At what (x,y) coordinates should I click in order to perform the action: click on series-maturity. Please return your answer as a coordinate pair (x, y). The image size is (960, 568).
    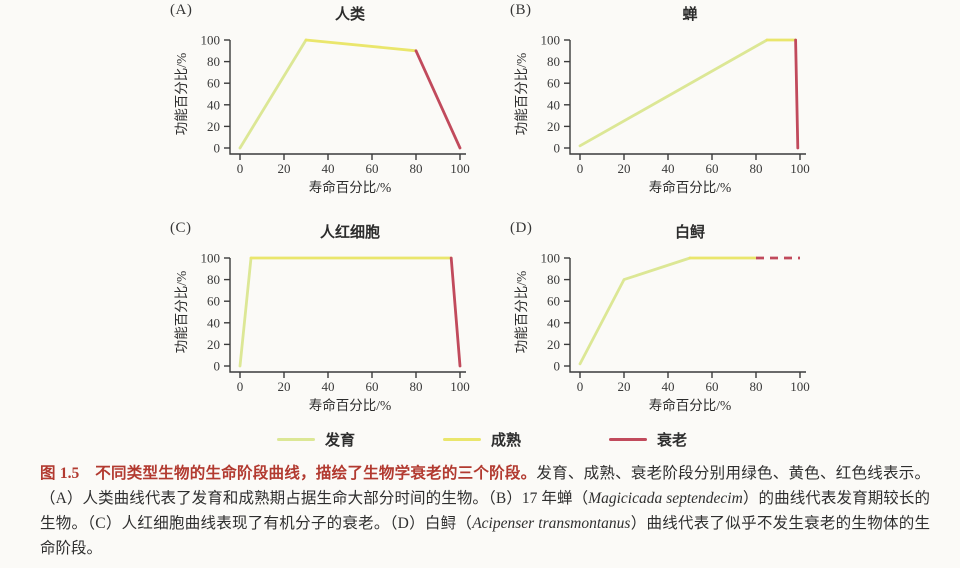
    Looking at the image, I should click on (361, 45).